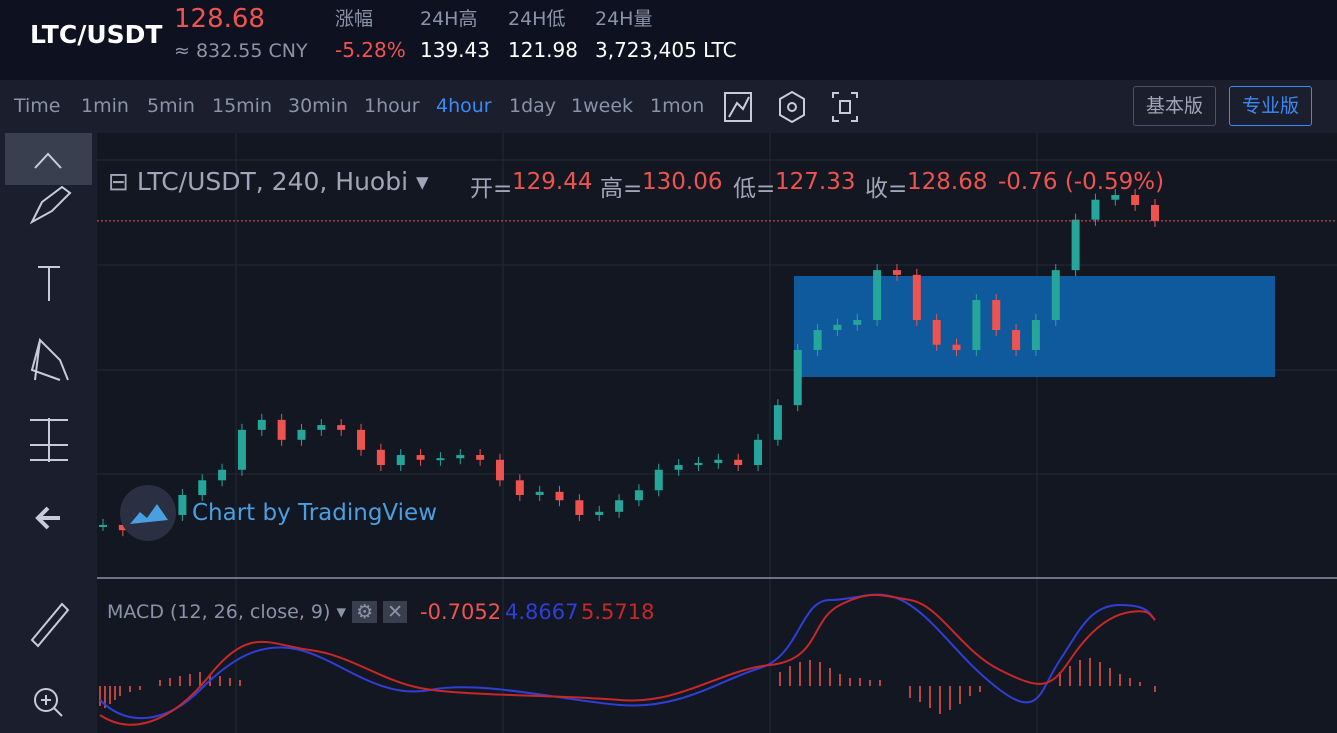  I want to click on legend-label: 开=, so click(491, 189).